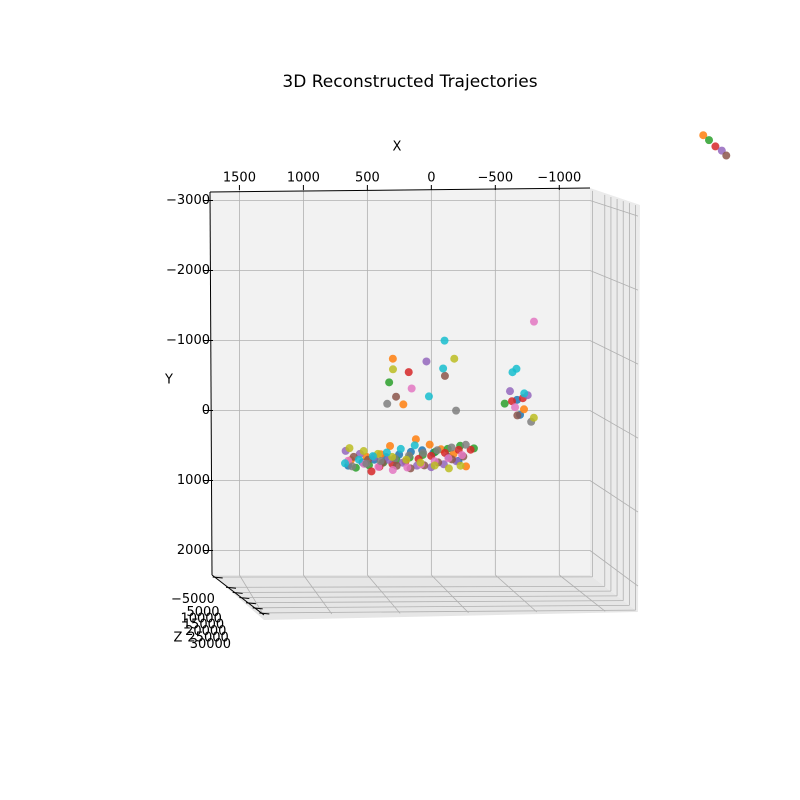 The height and width of the screenshot is (800, 800). I want to click on z-axis-label: Z, so click(178, 638).